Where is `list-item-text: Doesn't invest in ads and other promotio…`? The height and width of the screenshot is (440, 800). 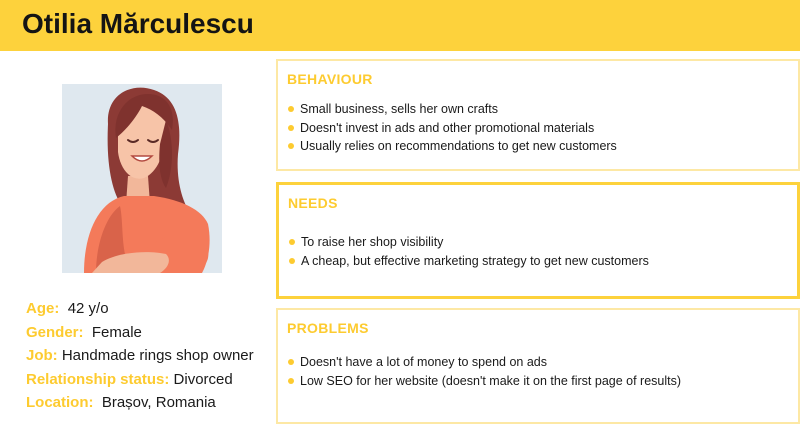 list-item-text: Doesn't invest in ads and other promotio… is located at coordinates (447, 127).